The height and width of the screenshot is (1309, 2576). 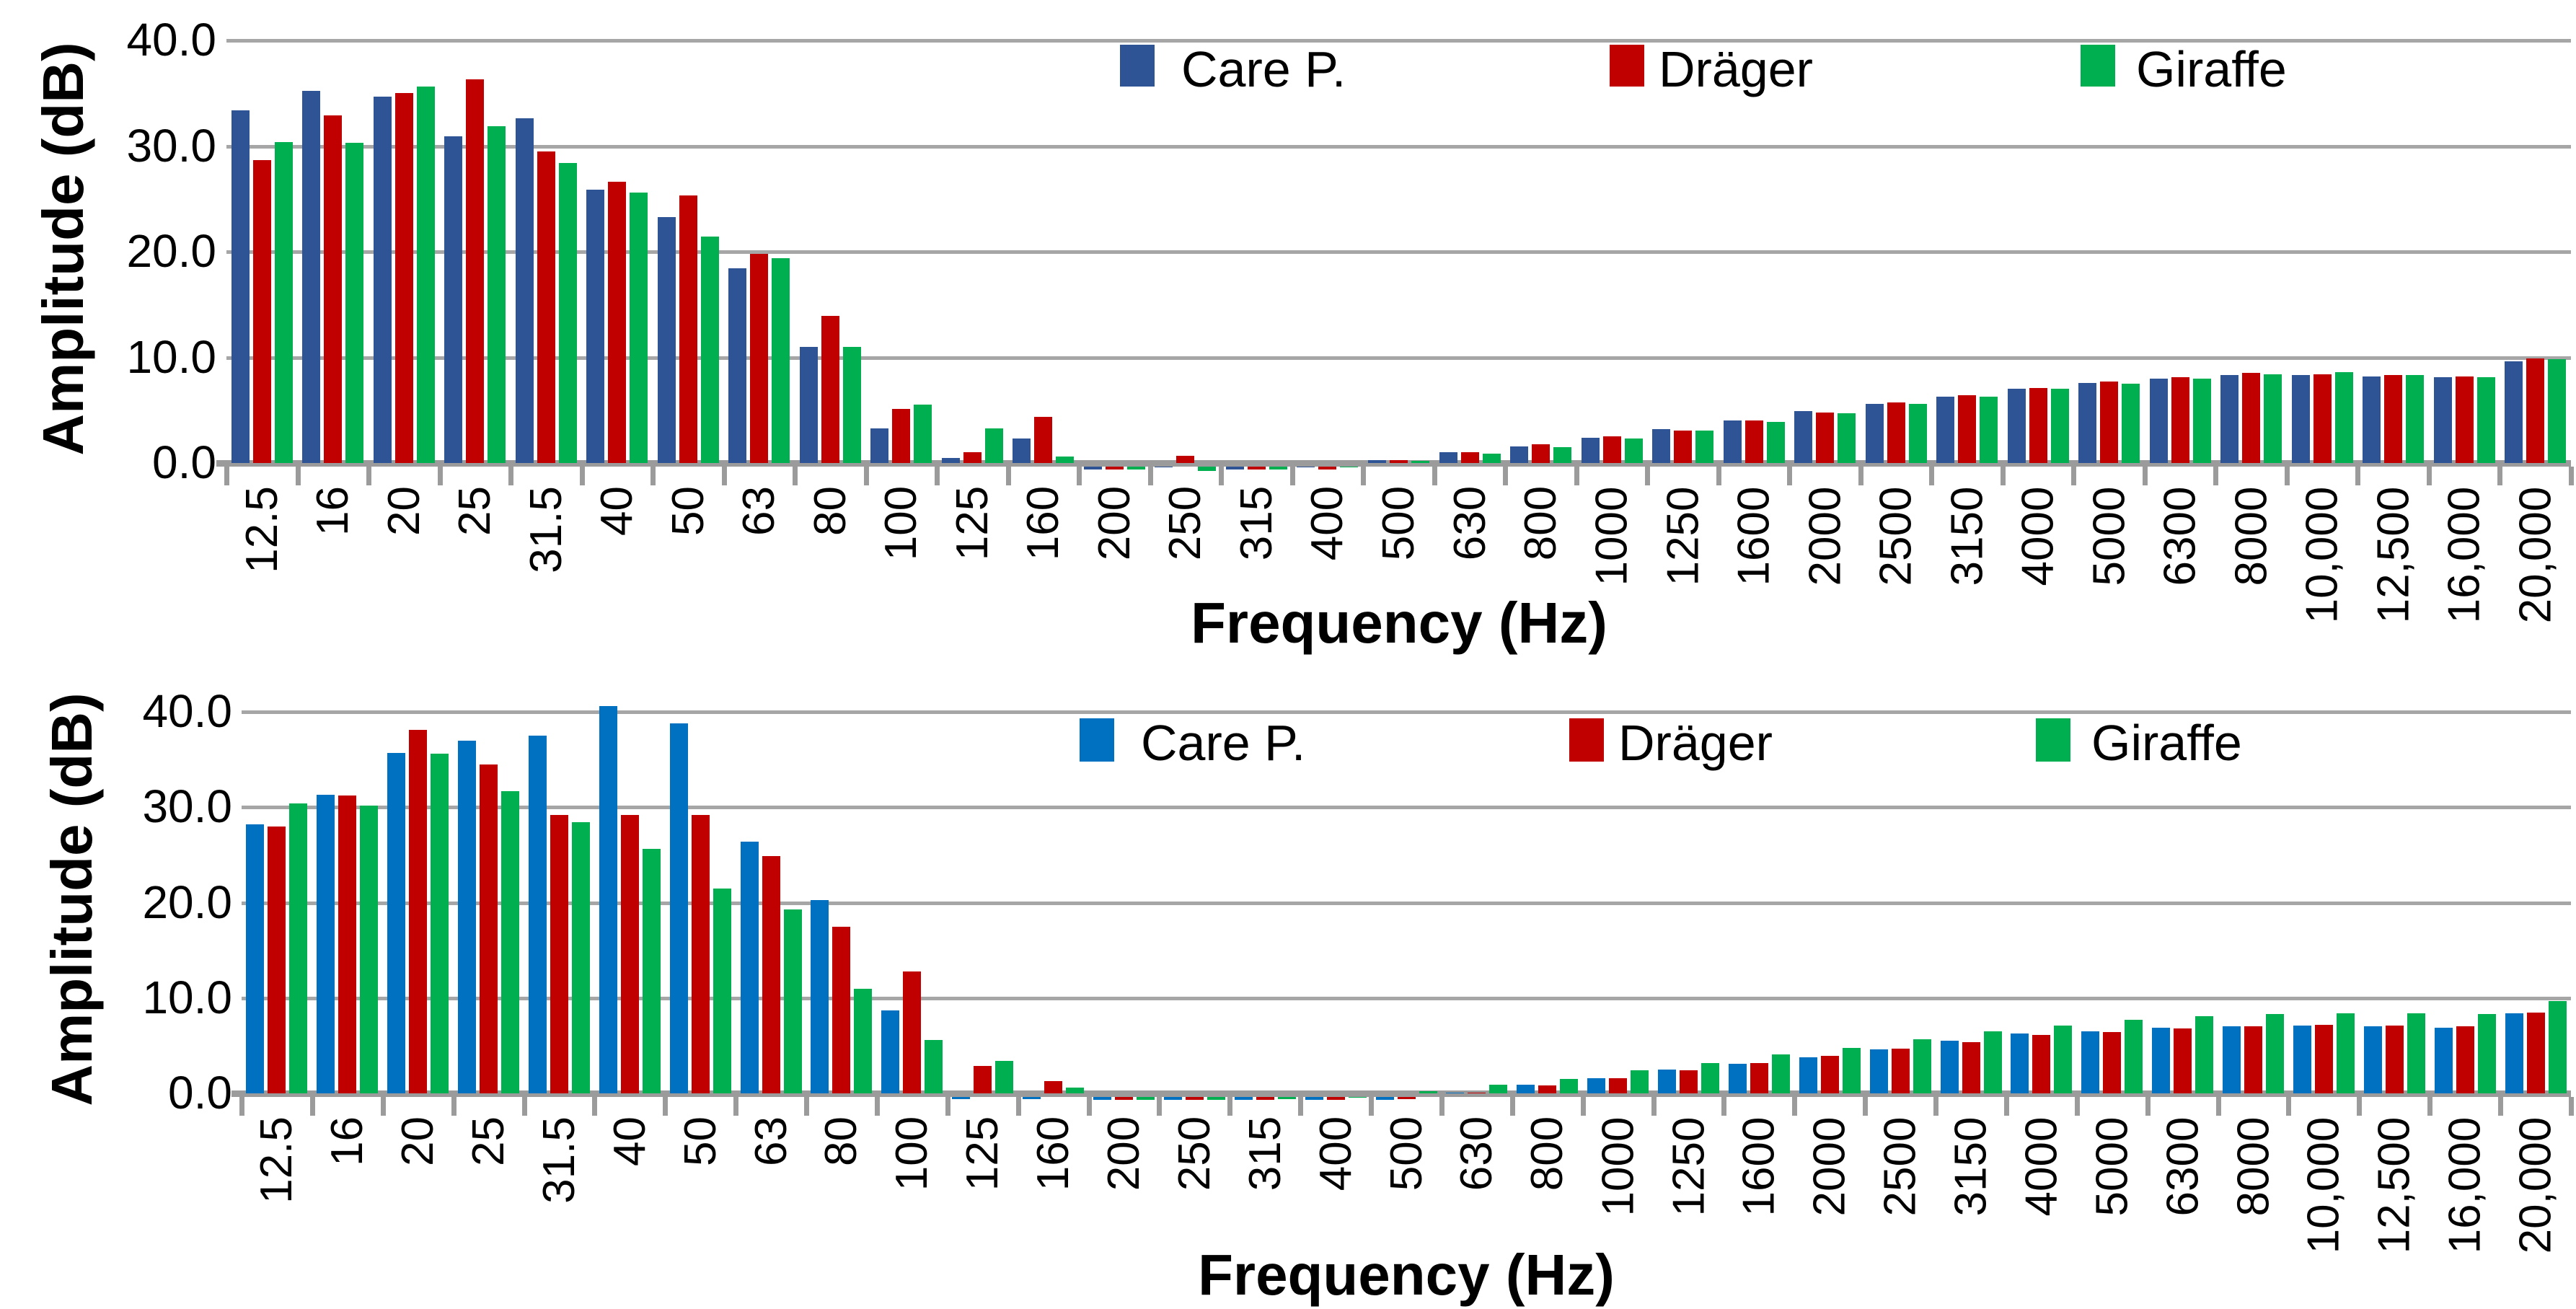 I want to click on bar-dr-ger-12.5, so click(x=261, y=311).